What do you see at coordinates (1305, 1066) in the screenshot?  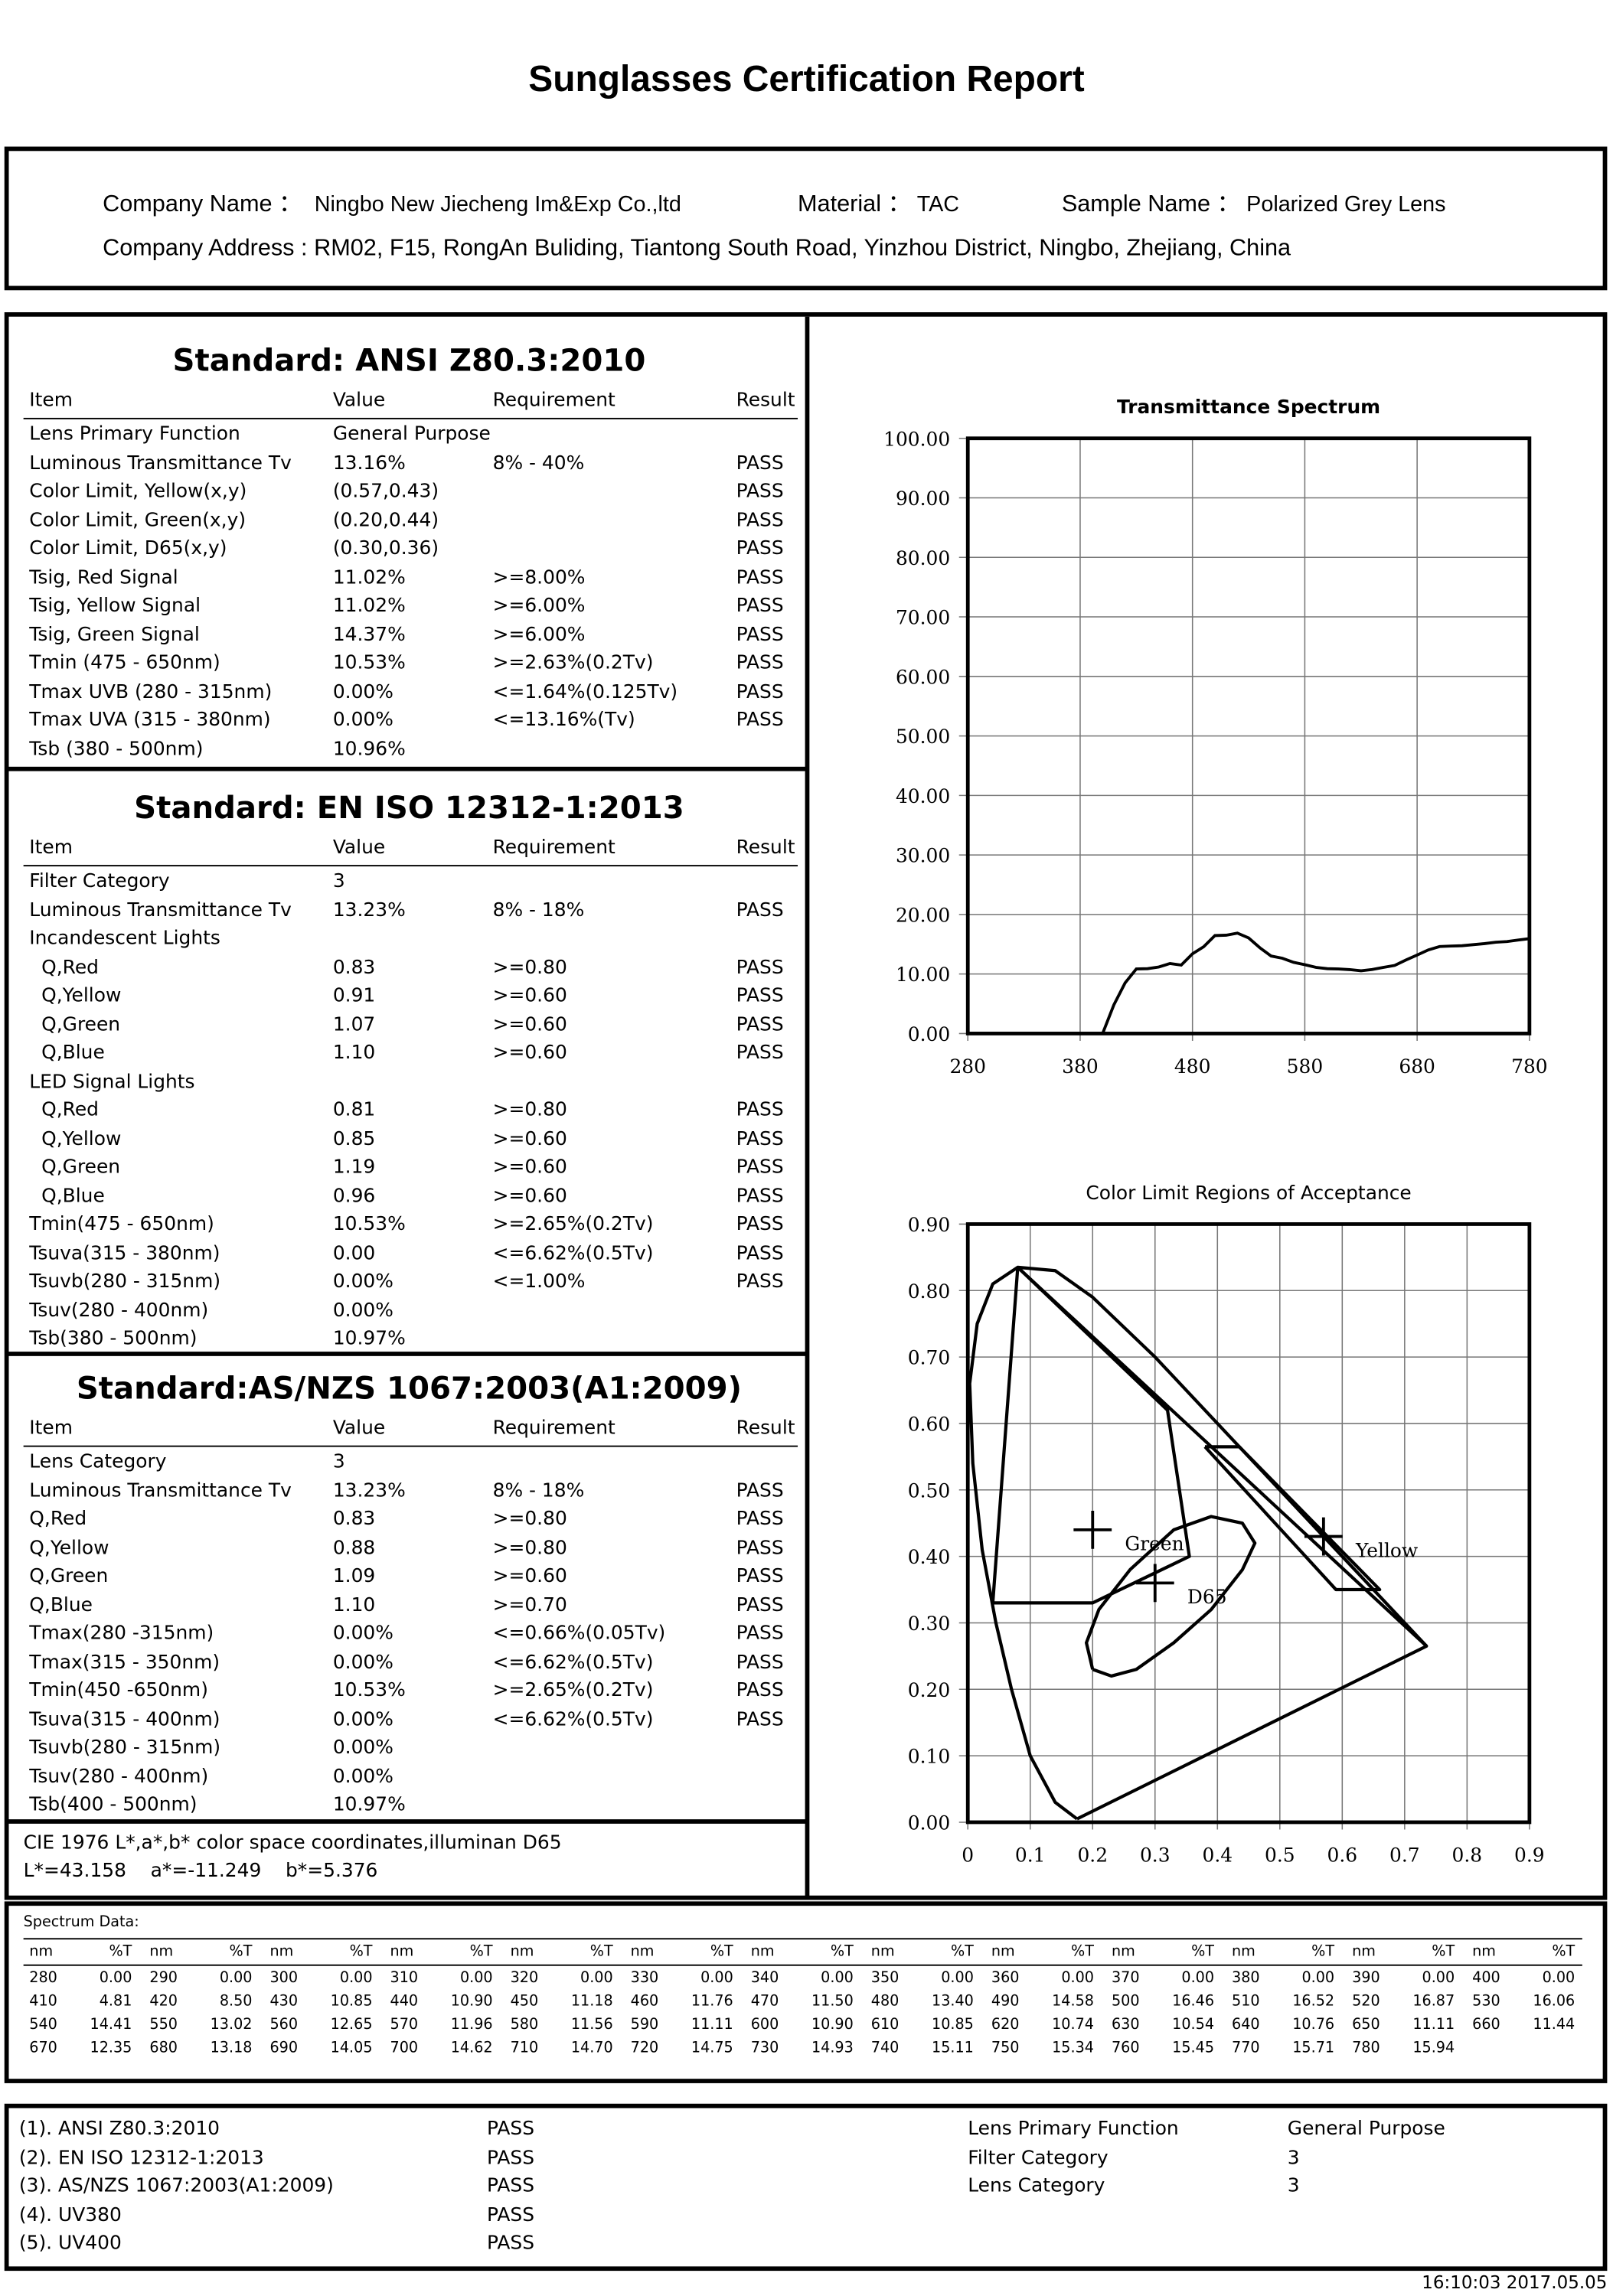 I see `x-tick-label: 580` at bounding box center [1305, 1066].